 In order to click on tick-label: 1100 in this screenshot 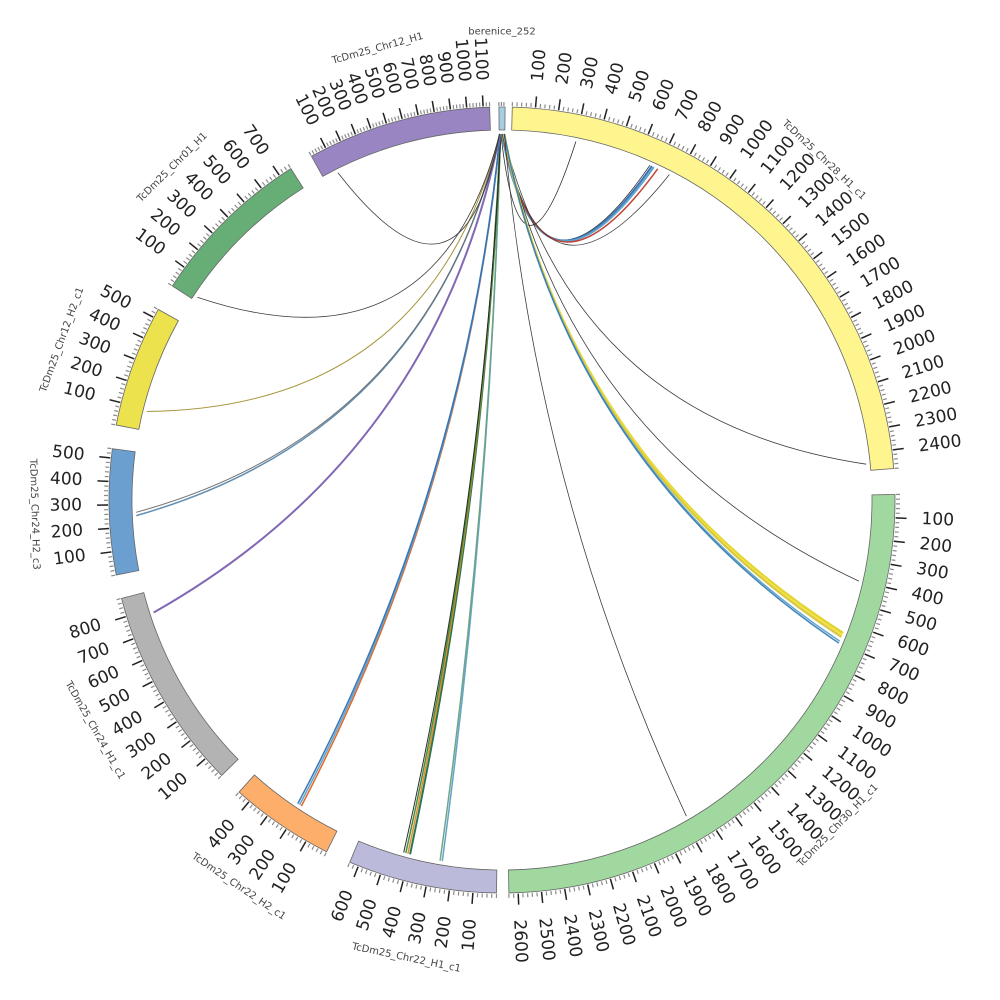, I will do `click(481, 59)`.